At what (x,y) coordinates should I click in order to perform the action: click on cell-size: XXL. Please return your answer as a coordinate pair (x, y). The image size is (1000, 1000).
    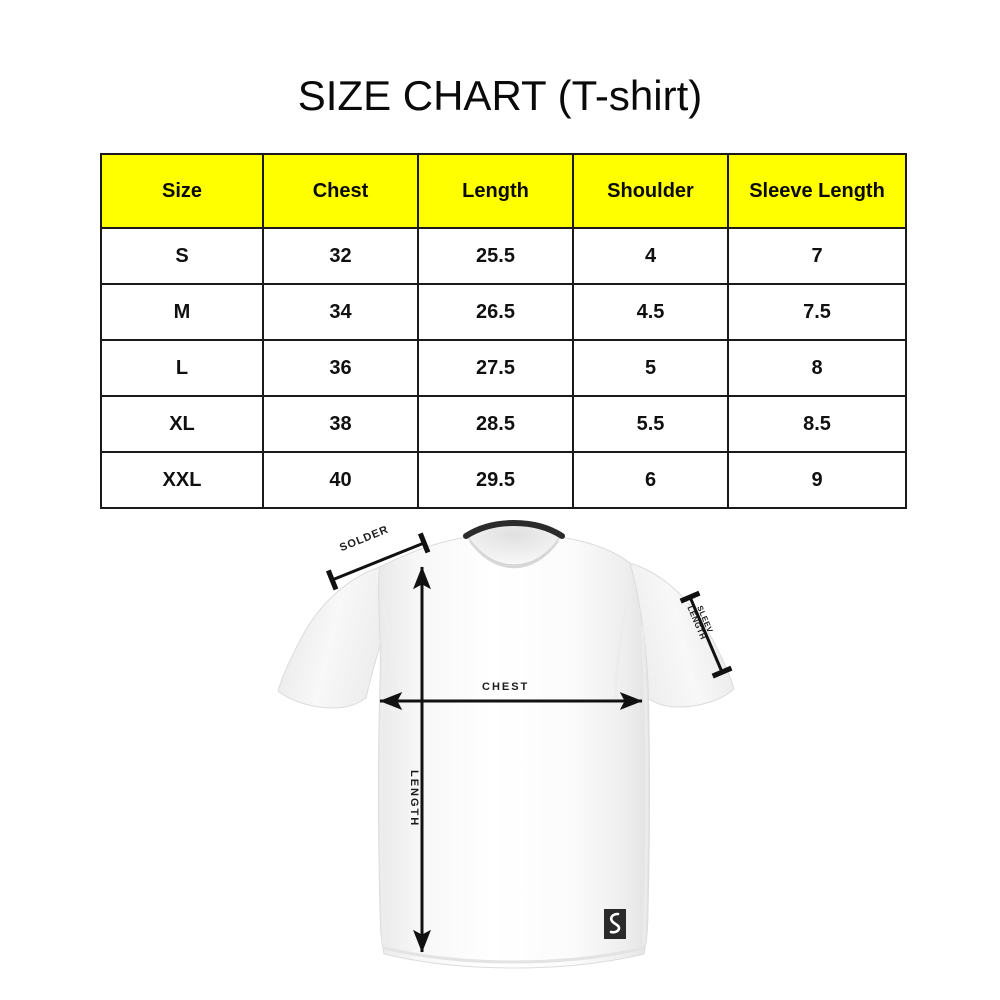
    Looking at the image, I should click on (182, 480).